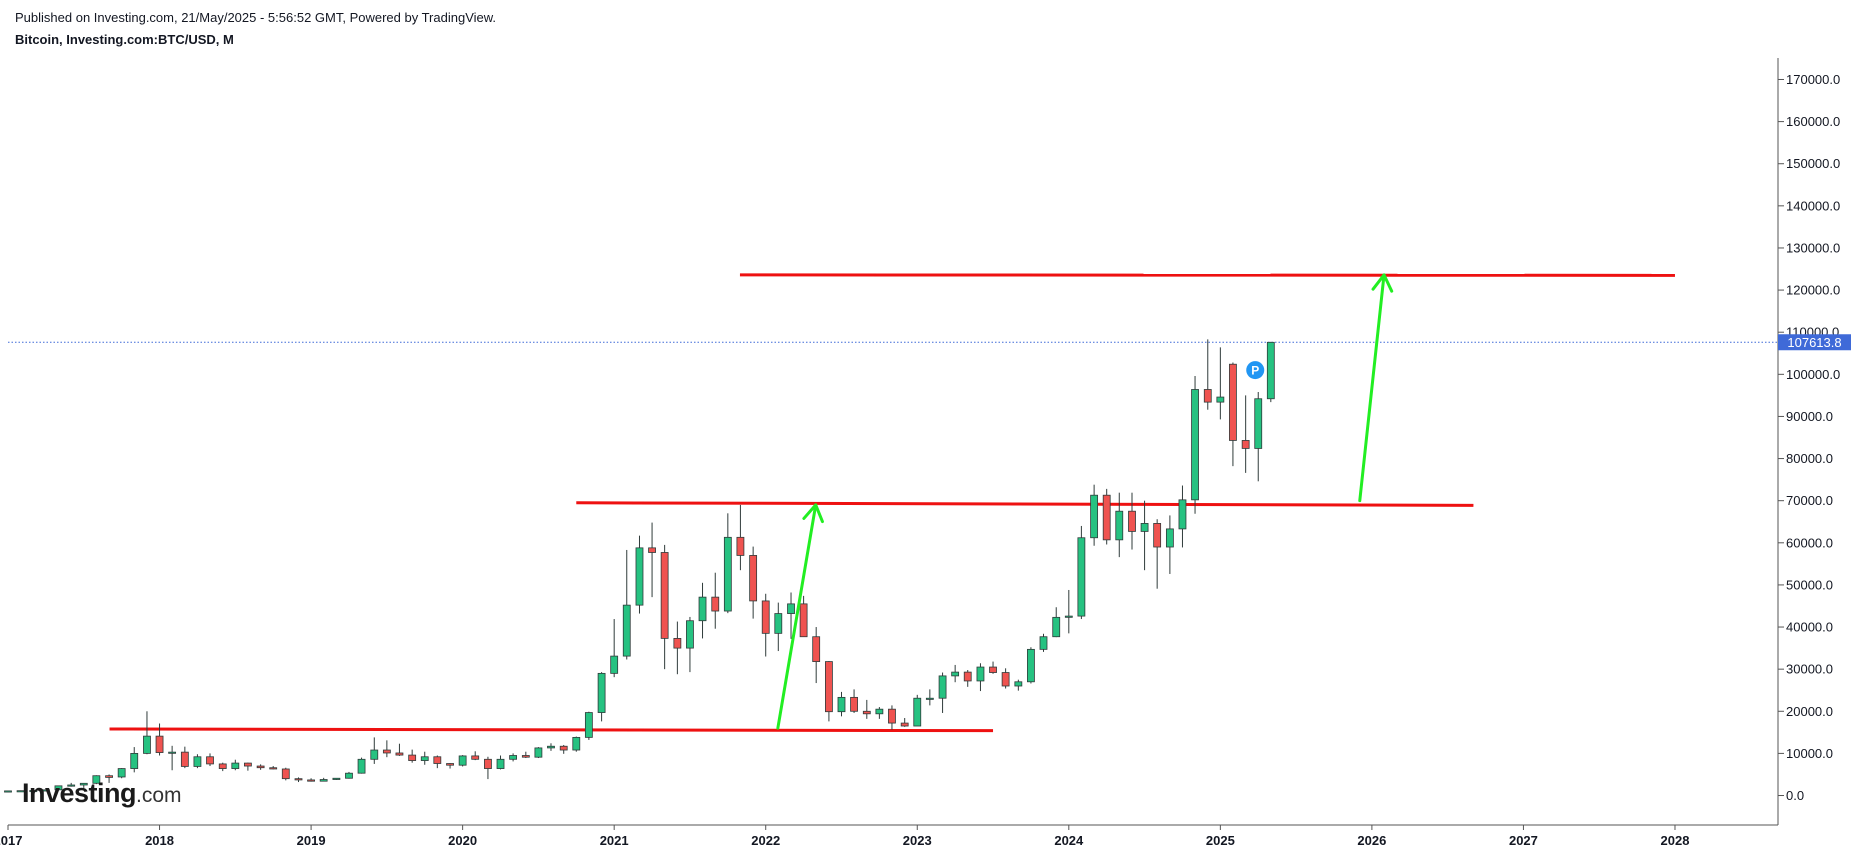 This screenshot has height=855, width=1855. Describe the element at coordinates (614, 840) in the screenshot. I see `time-tick-label: 2021` at that location.